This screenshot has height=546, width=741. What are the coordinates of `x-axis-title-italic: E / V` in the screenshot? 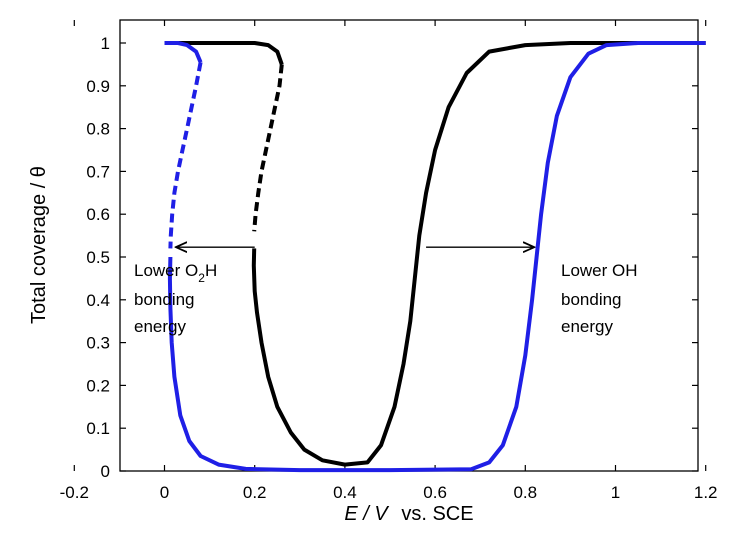 It's located at (366, 514).